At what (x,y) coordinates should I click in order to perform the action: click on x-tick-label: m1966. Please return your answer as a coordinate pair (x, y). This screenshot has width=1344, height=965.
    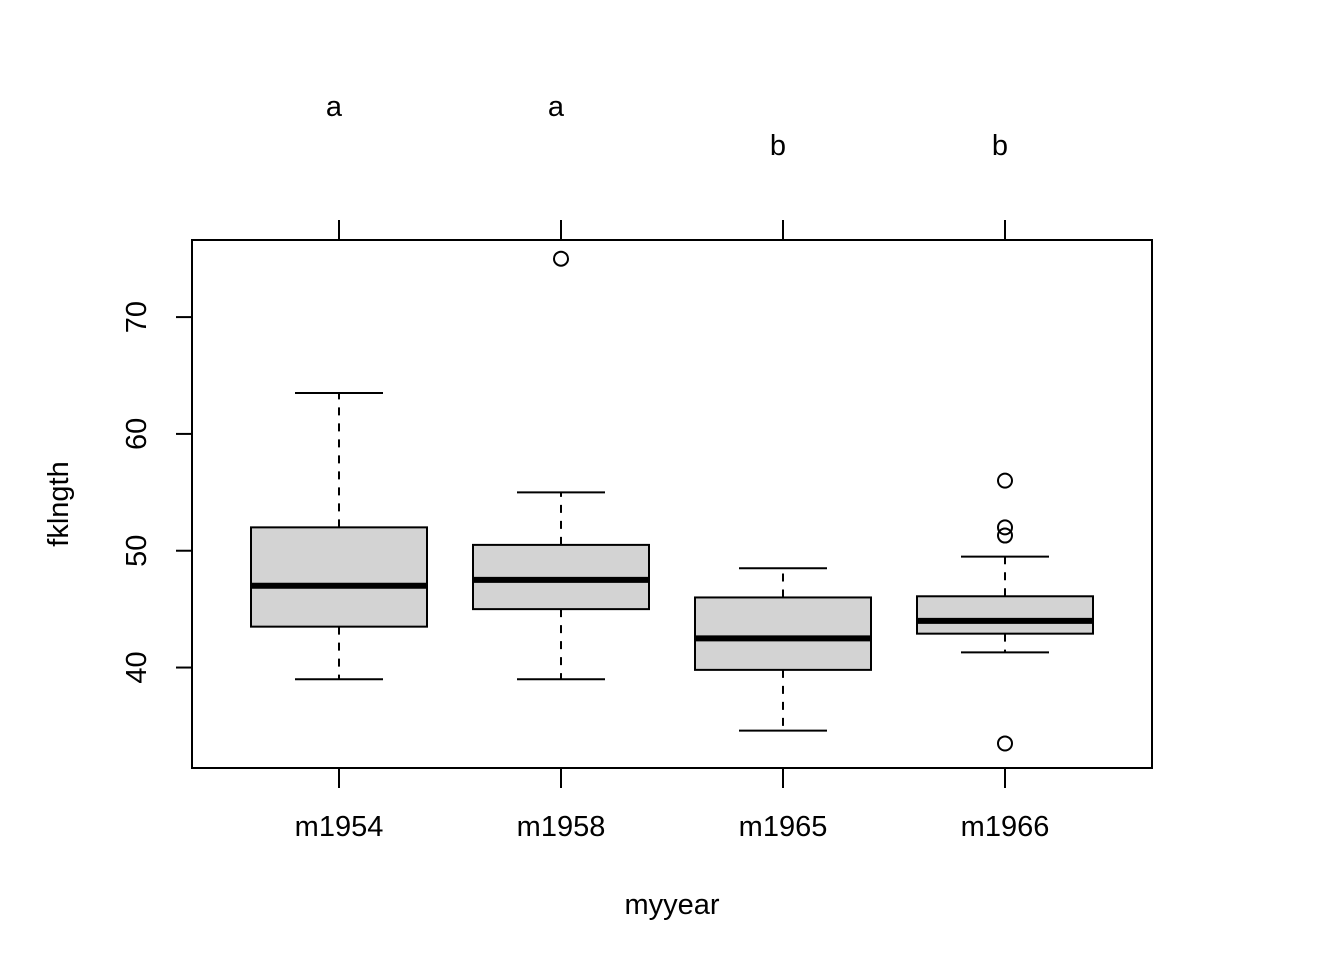
    Looking at the image, I should click on (1005, 827).